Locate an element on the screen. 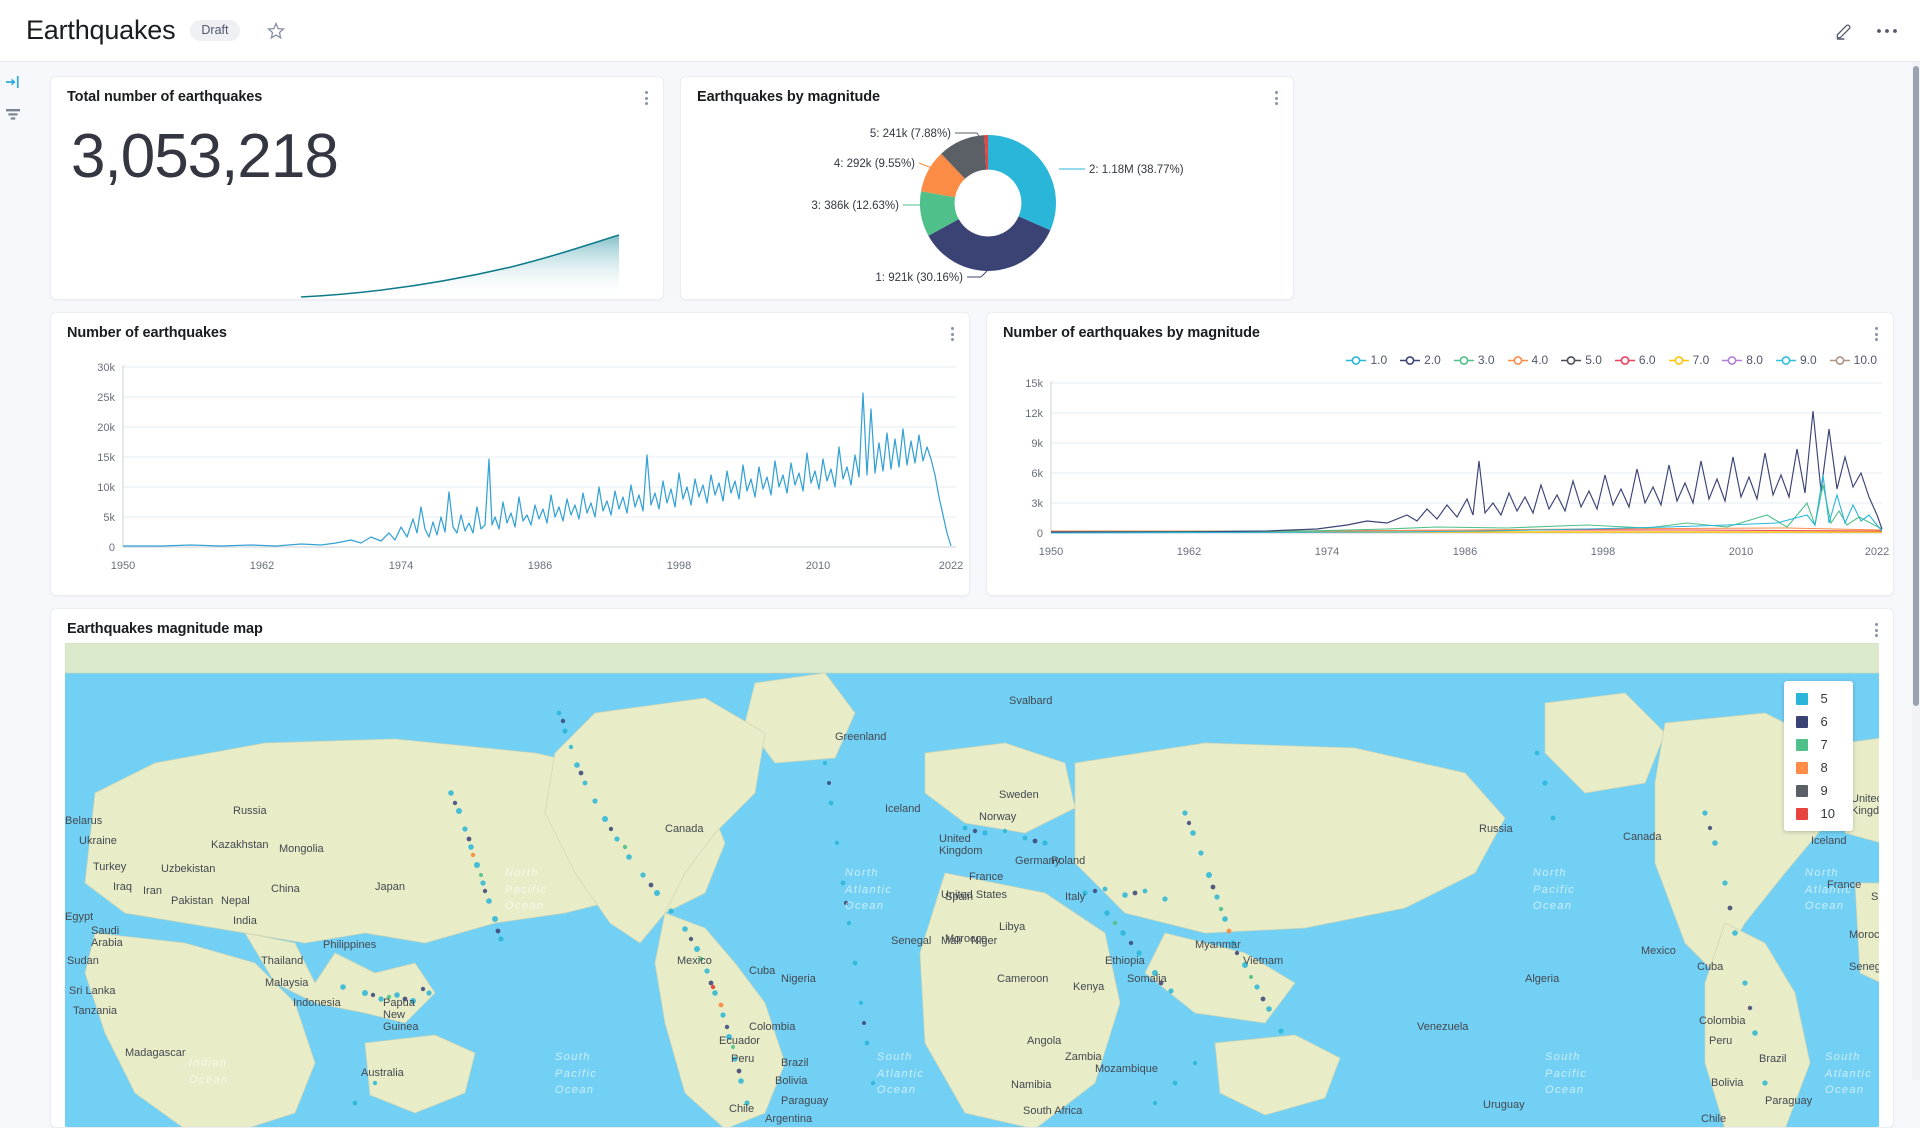  legend-item-10: 10.0 is located at coordinates (1853, 360).